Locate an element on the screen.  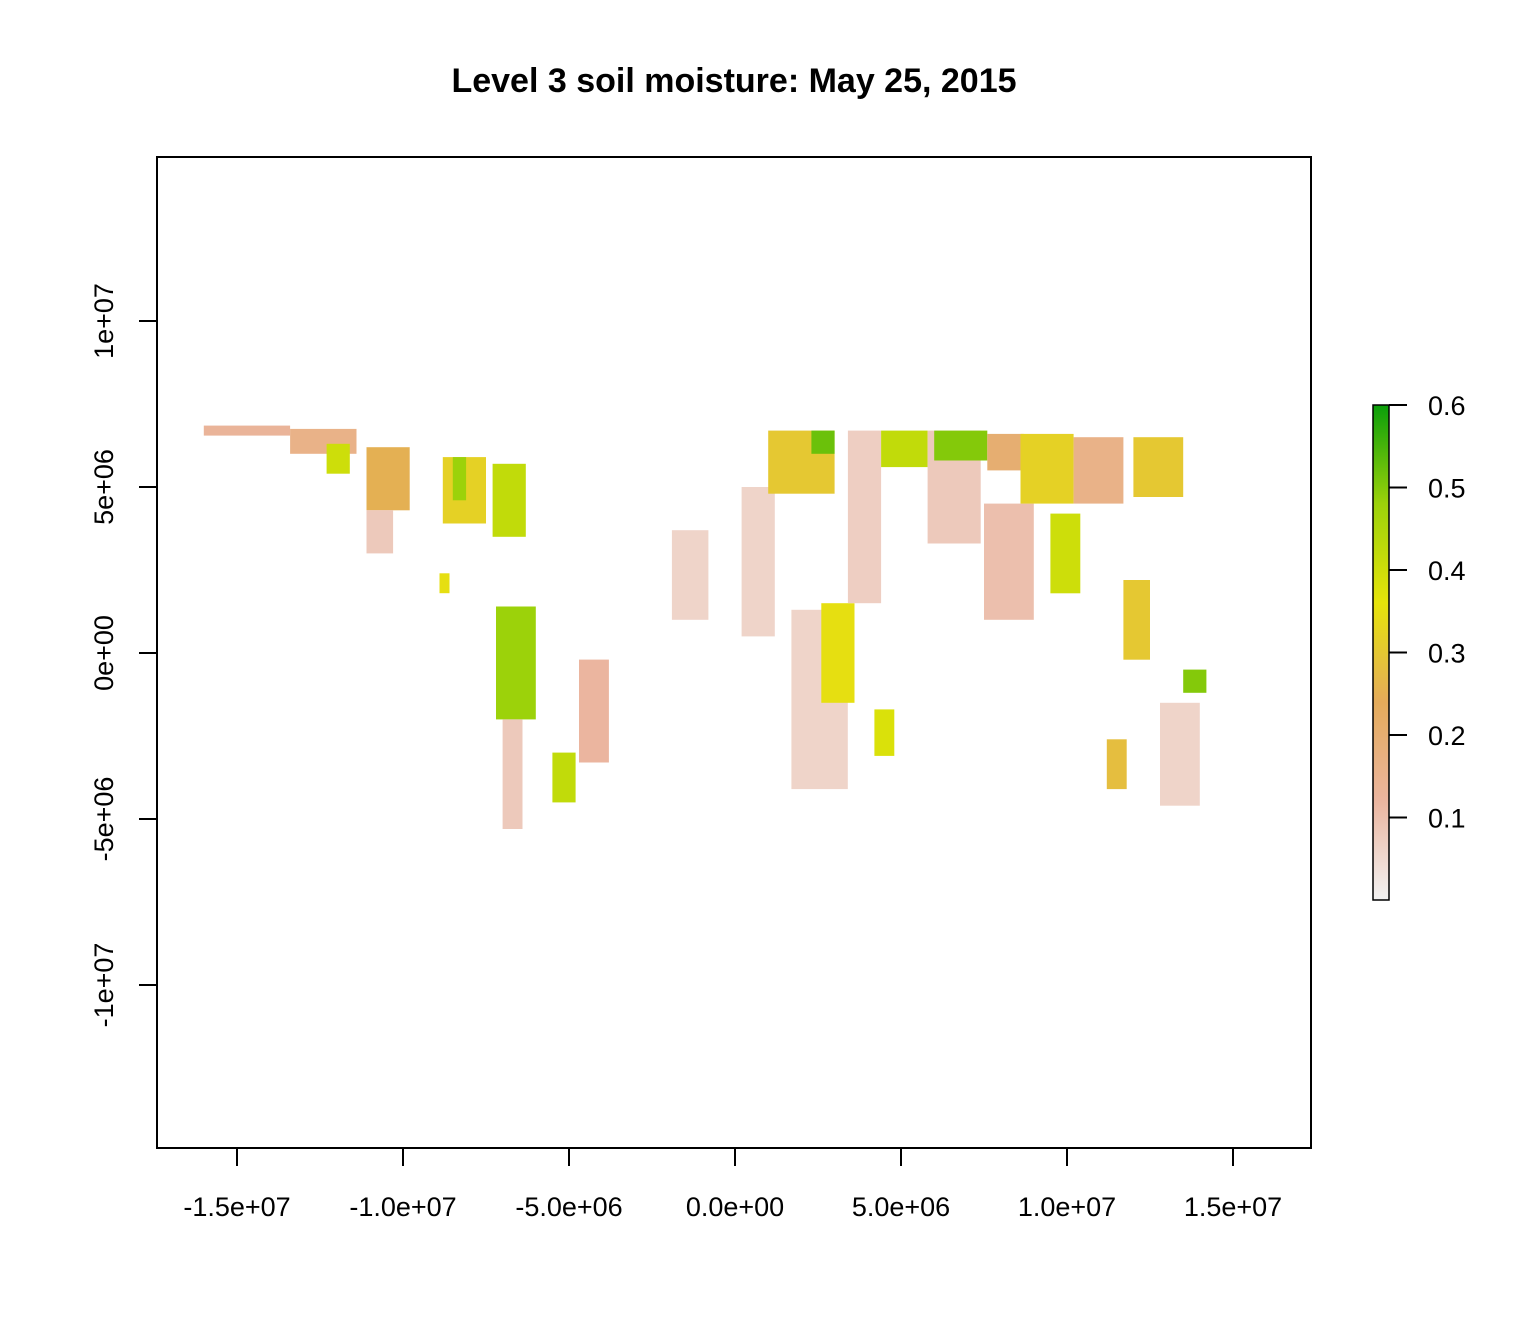
y-tick-label: 5e+06 is located at coordinates (104, 487).